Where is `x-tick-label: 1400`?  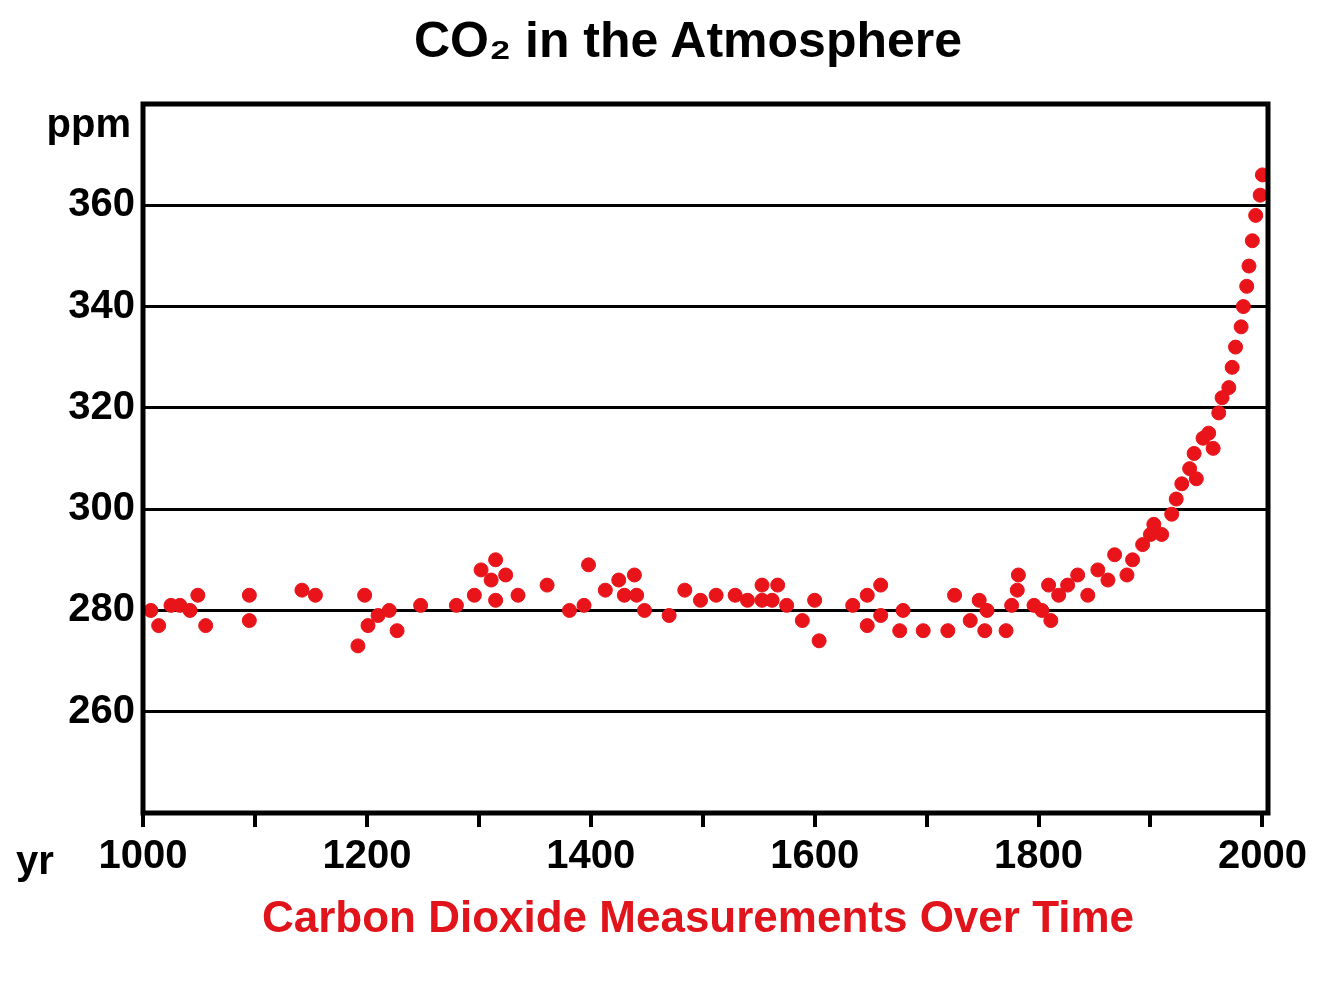
x-tick-label: 1400 is located at coordinates (591, 854).